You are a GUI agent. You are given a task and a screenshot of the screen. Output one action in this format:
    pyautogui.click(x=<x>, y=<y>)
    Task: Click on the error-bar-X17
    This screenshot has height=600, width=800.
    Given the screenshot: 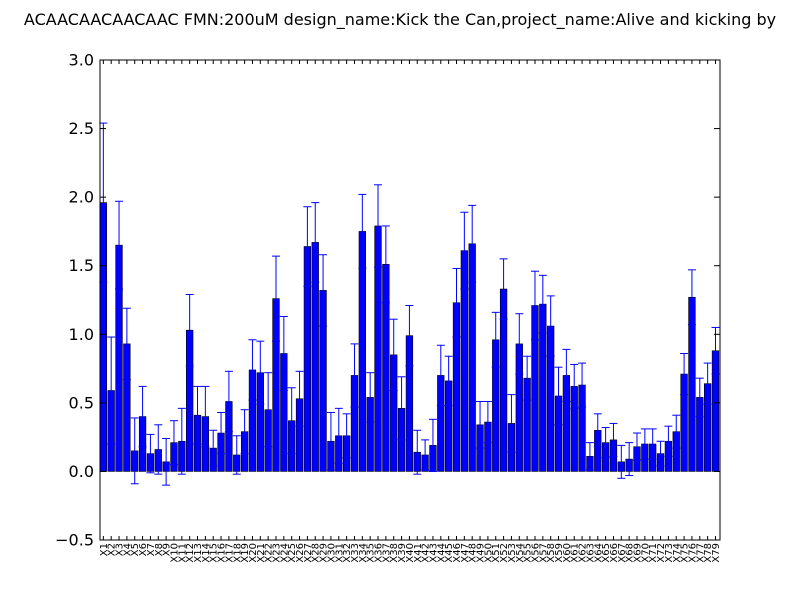 What is the action you would take?
    pyautogui.click(x=228, y=401)
    